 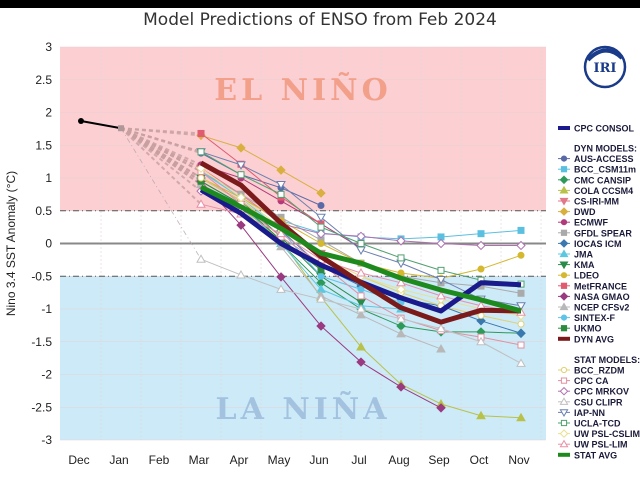 I want to click on legend-label-ncep-cfsv2: NCEP CFSv2, so click(x=601, y=308).